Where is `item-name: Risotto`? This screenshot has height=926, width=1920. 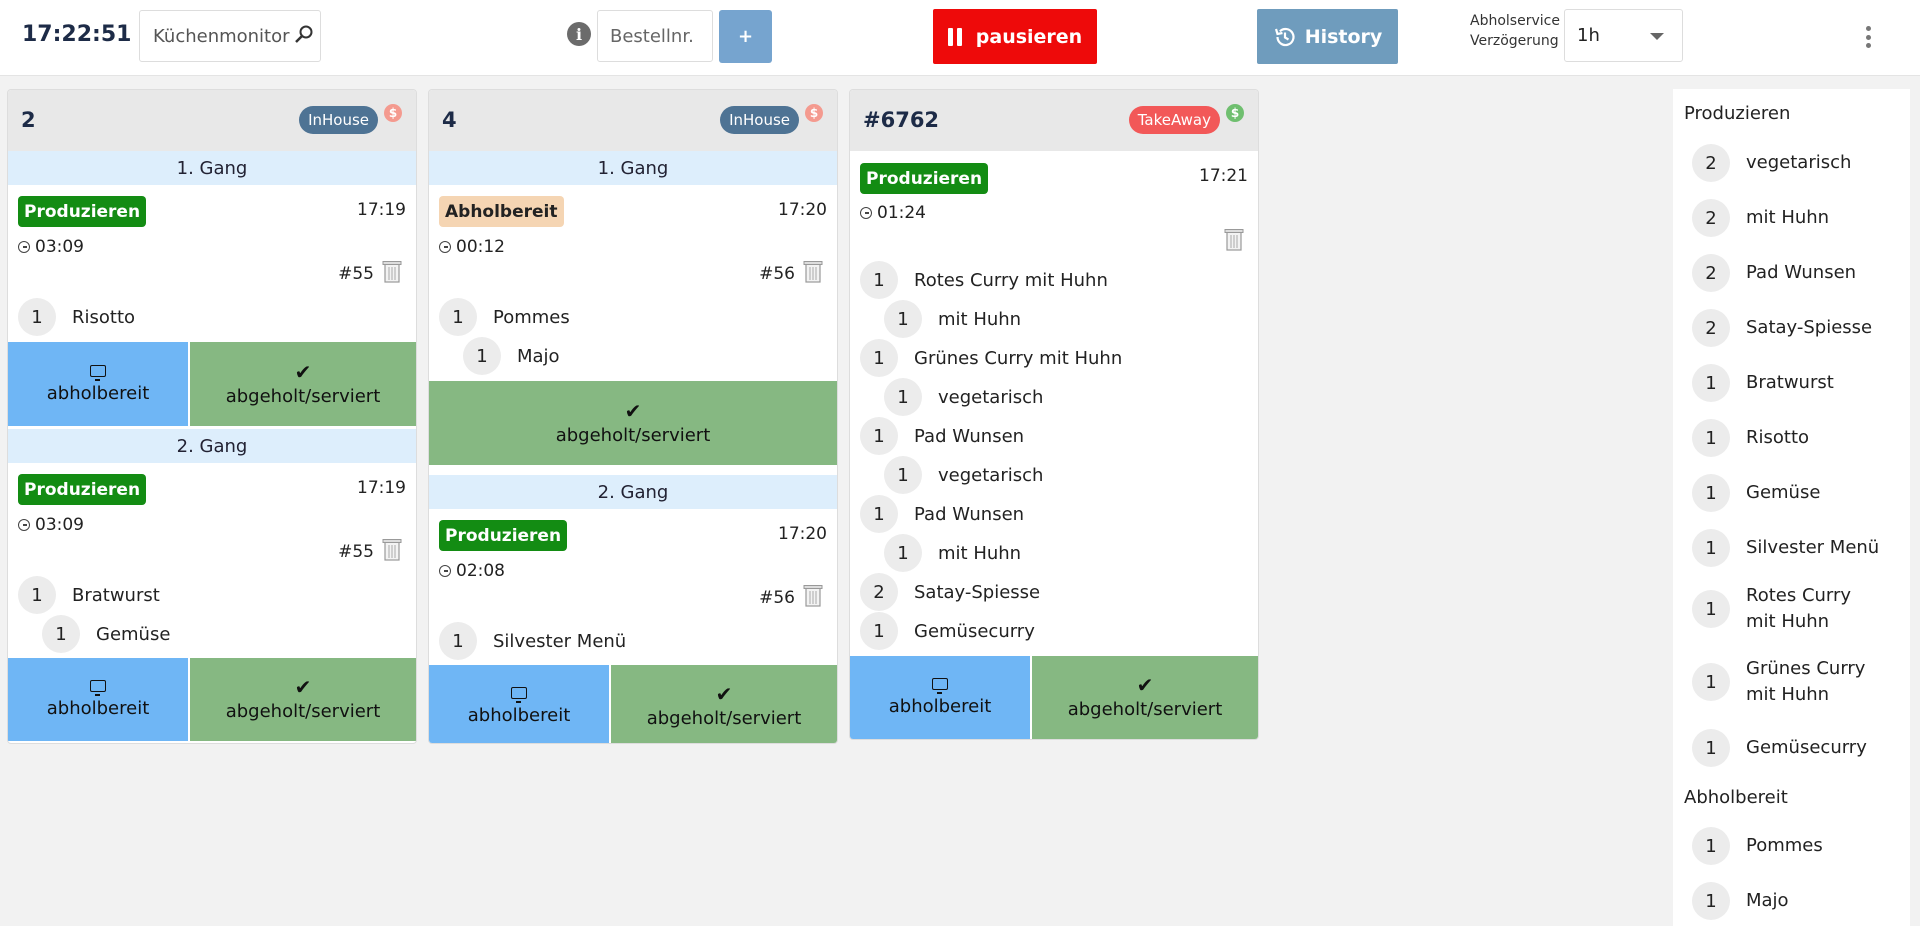
item-name: Risotto is located at coordinates (1778, 437).